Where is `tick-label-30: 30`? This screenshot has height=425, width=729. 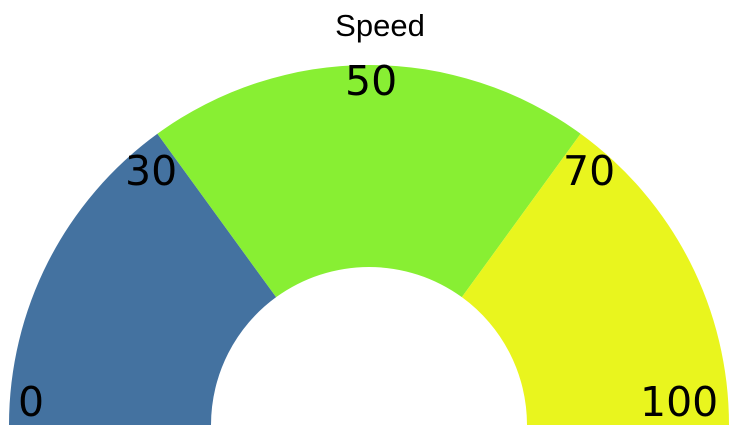 tick-label-30: 30 is located at coordinates (151, 171).